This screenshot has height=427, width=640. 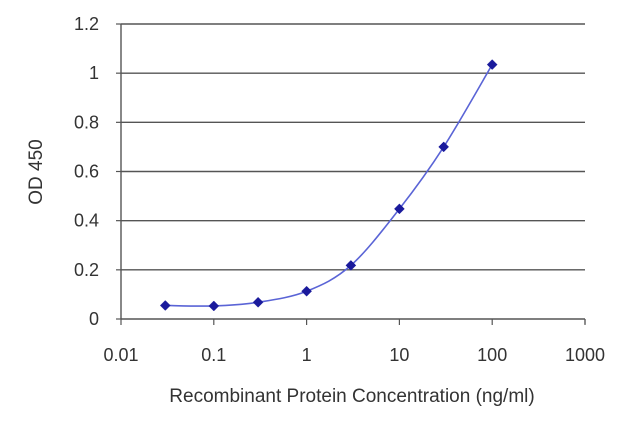 What do you see at coordinates (94, 319) in the screenshot?
I see `y-tick-label: 0` at bounding box center [94, 319].